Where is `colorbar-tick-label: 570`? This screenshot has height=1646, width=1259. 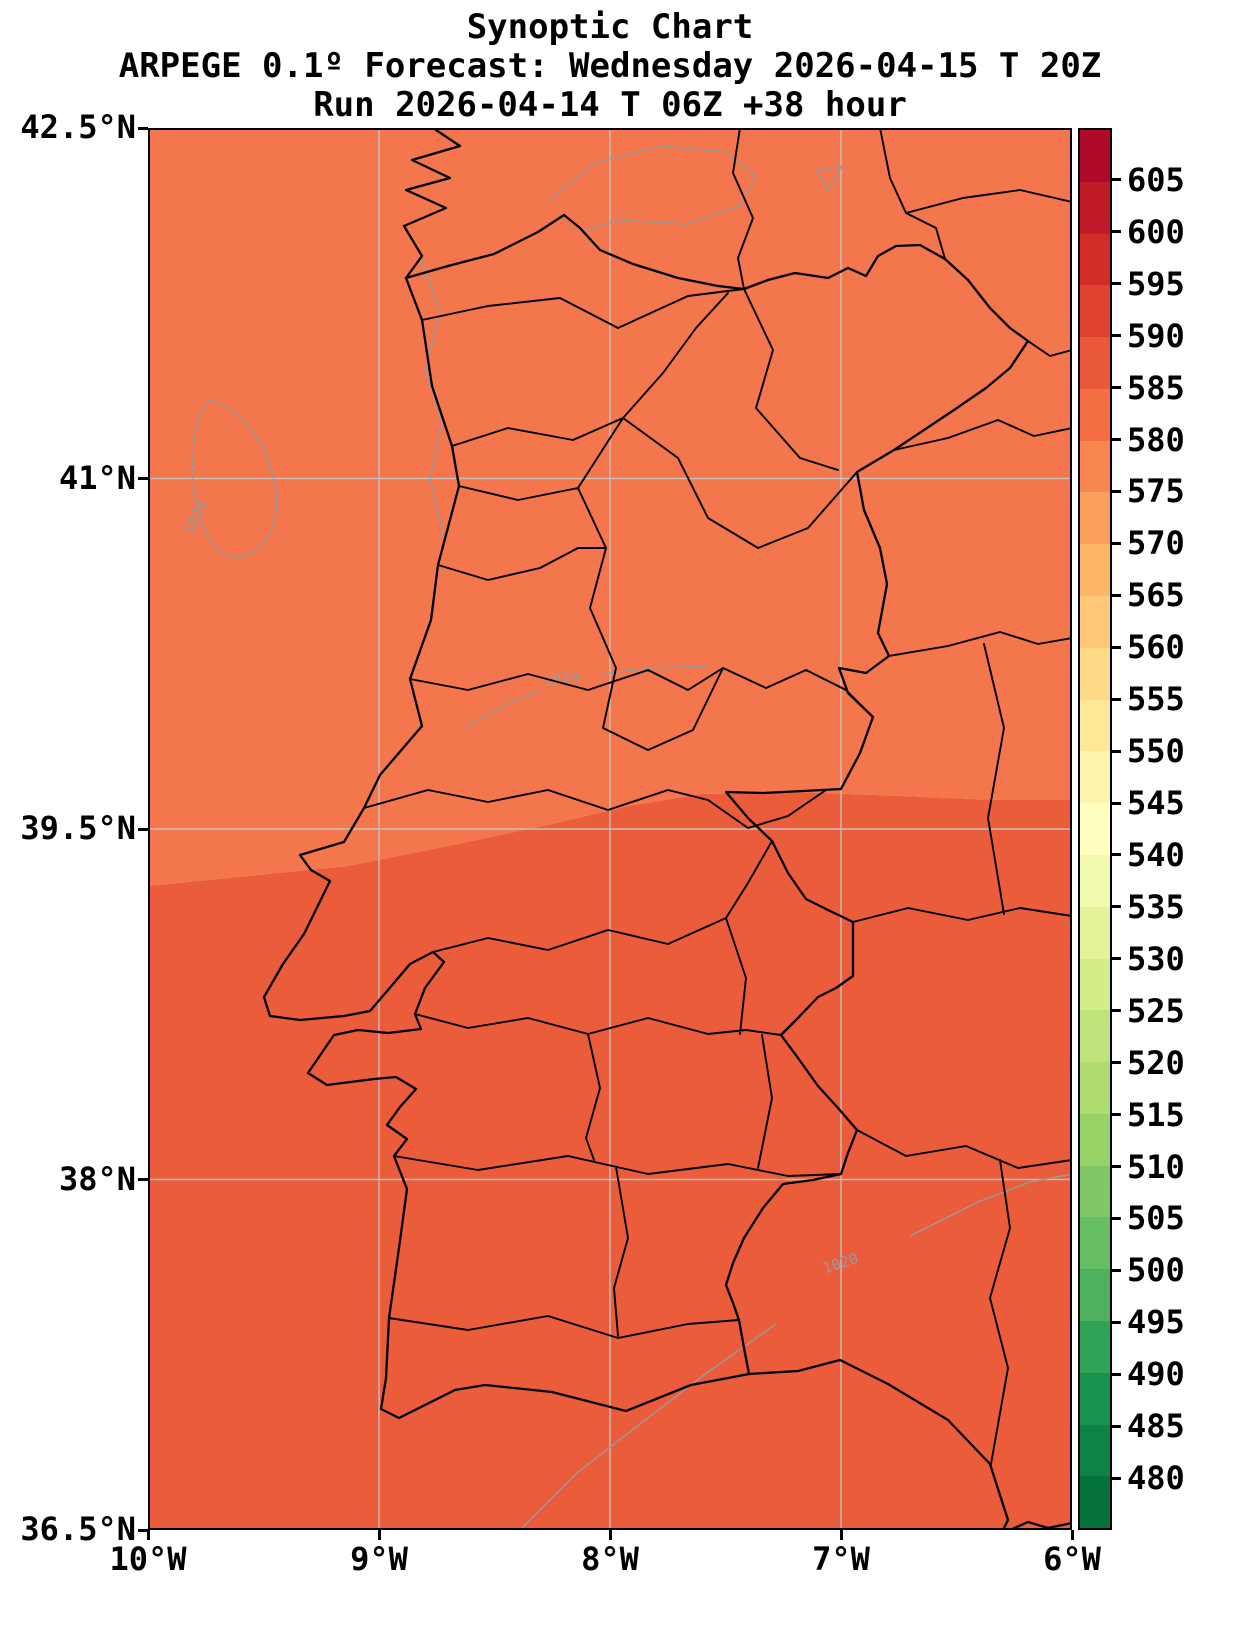 colorbar-tick-label: 570 is located at coordinates (1156, 543).